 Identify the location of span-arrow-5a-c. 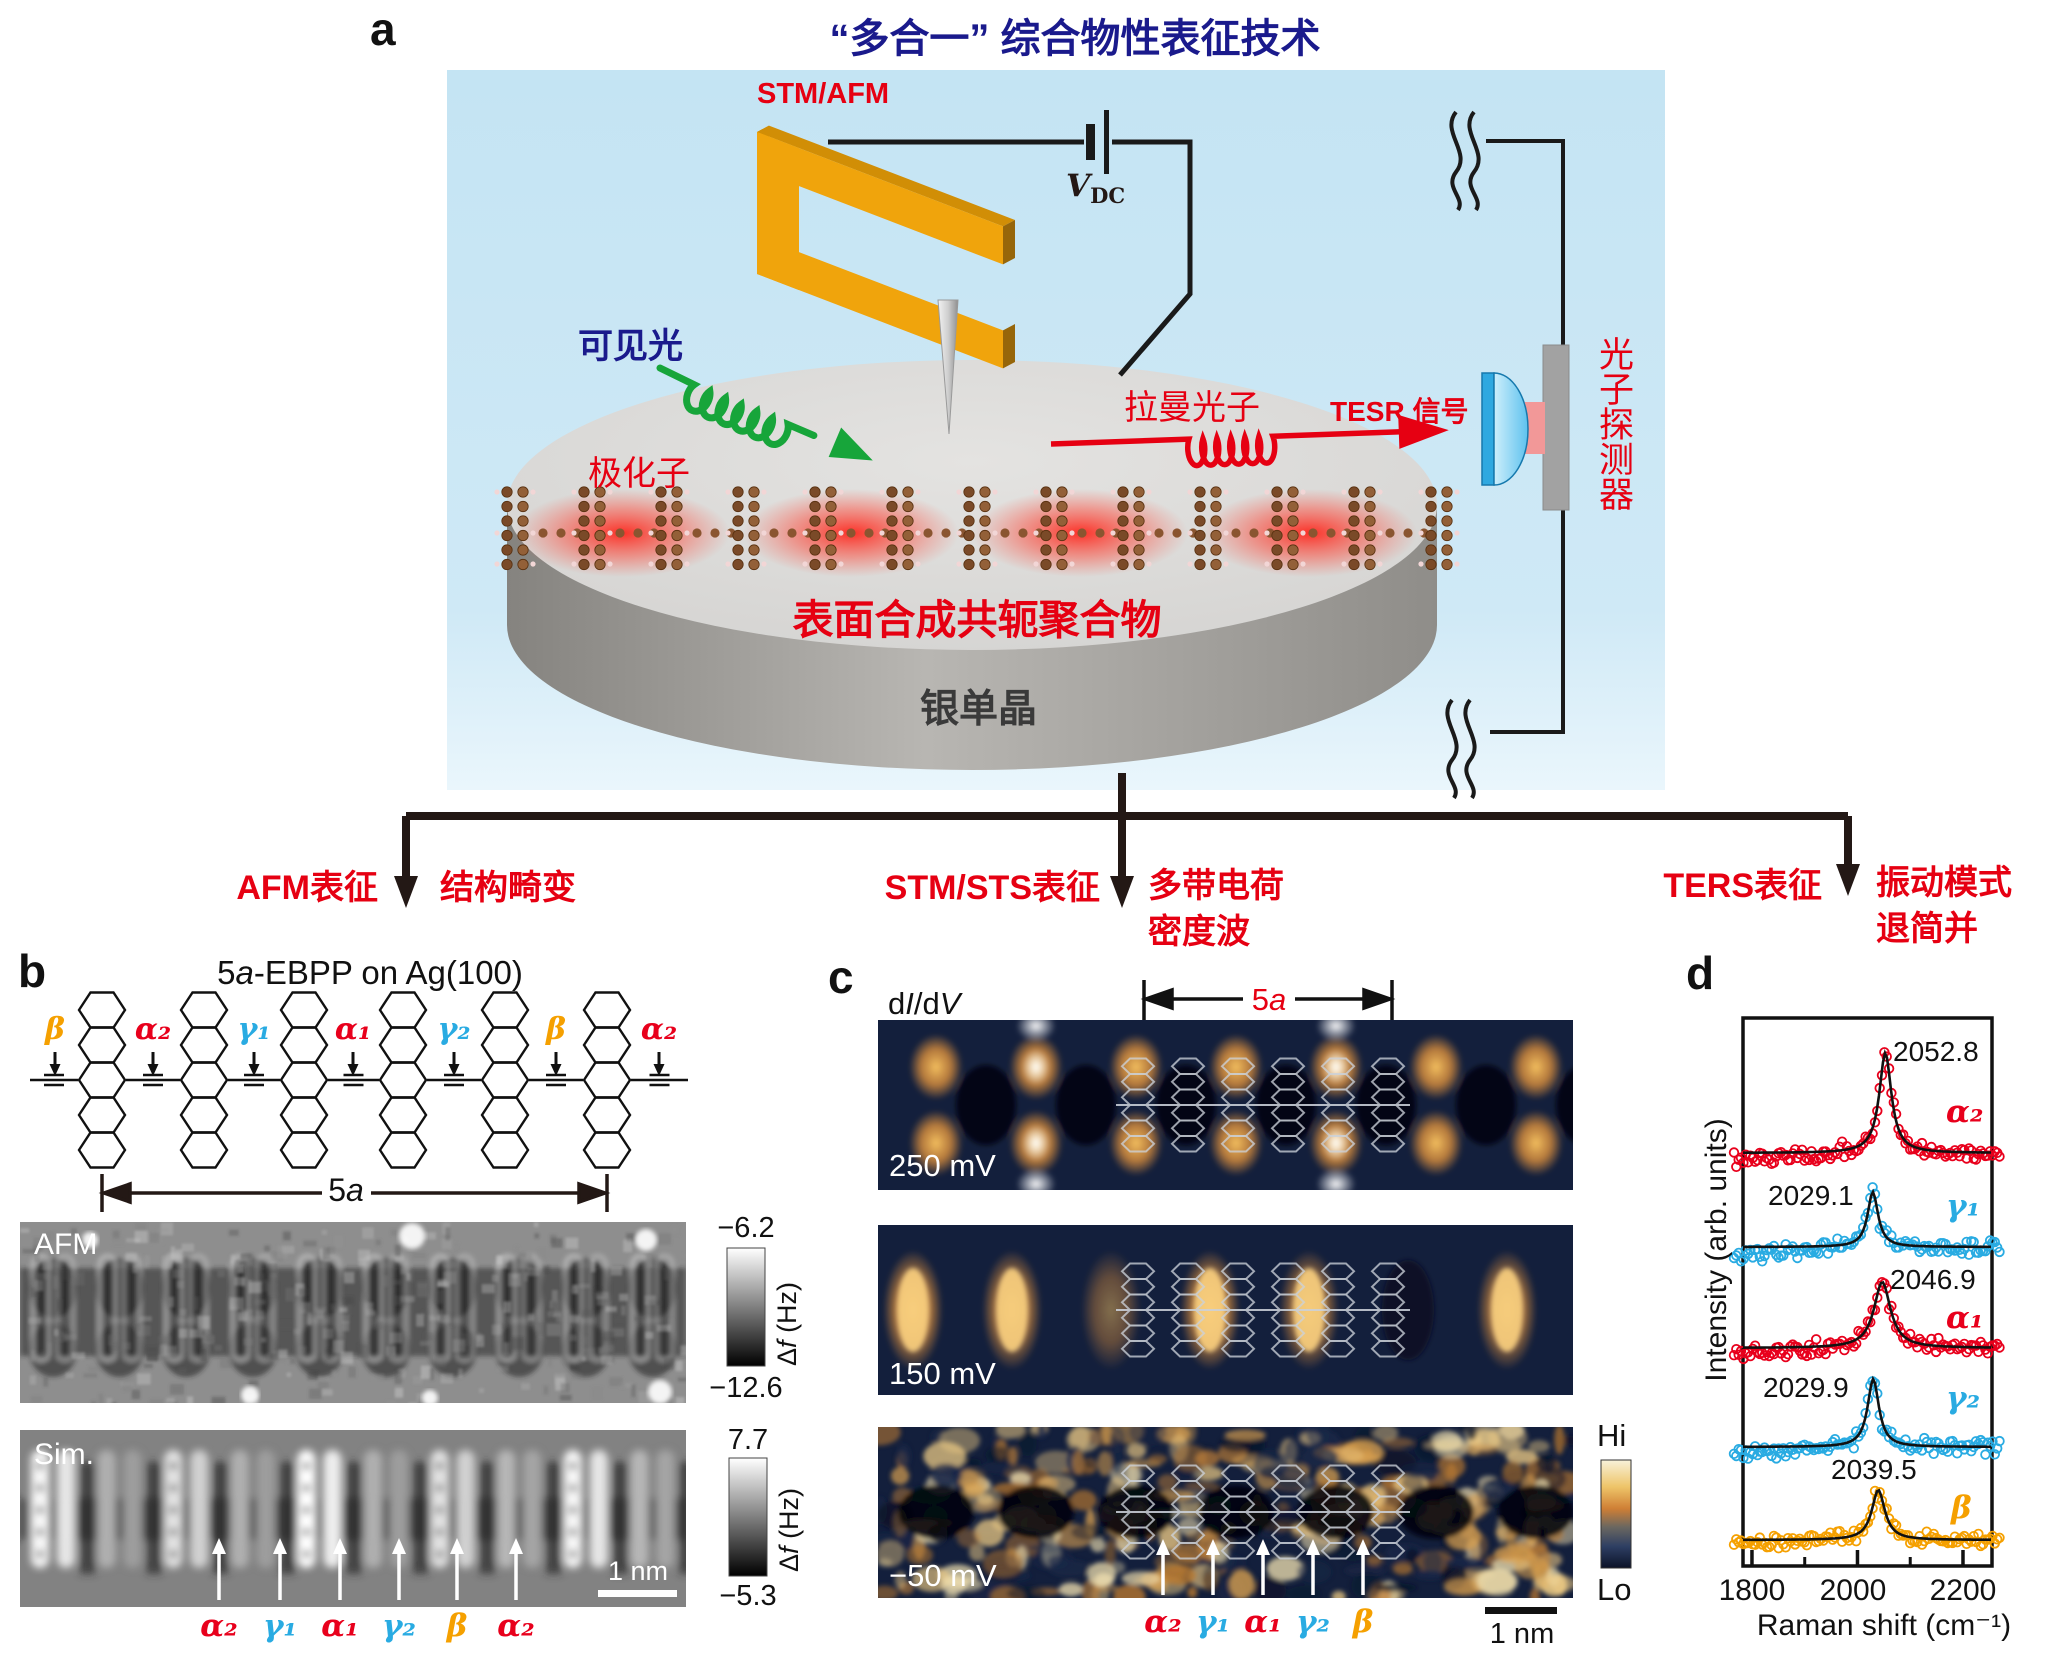
(1268, 1000).